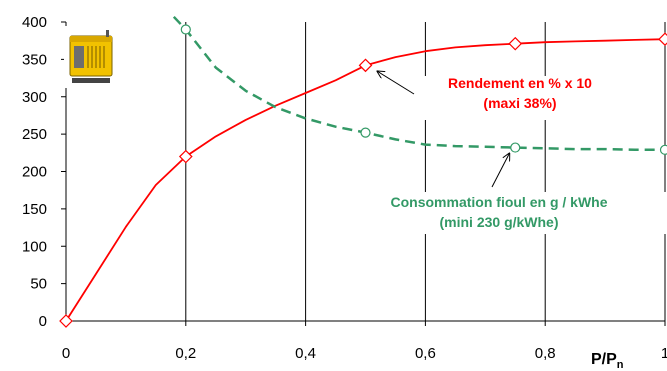  Describe the element at coordinates (34, 97) in the screenshot. I see `y-tick-label-6: 300` at that location.